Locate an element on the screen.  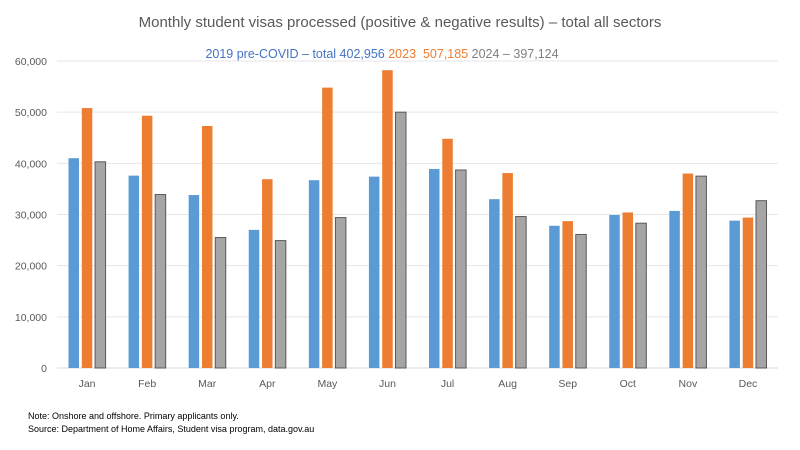
legend-2019: 2019 pre-COVID – total 402,956 is located at coordinates (295, 54).